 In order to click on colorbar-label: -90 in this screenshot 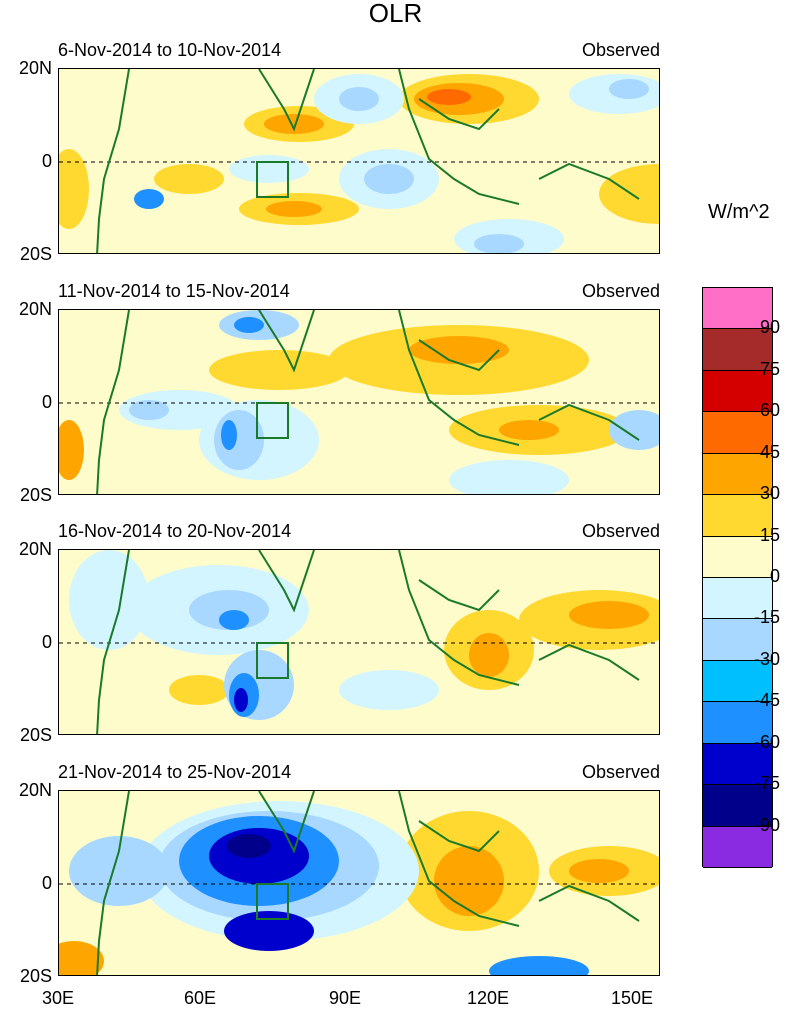, I will do `click(766, 824)`.